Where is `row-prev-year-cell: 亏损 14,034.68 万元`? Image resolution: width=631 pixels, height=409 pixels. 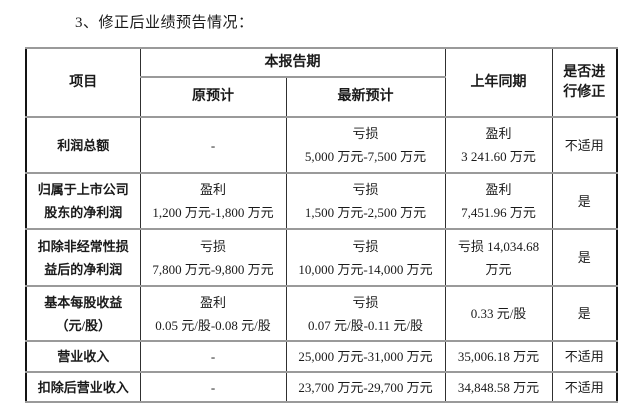
row-prev-year-cell: 亏损 14,034.68 万元 is located at coordinates (498, 257).